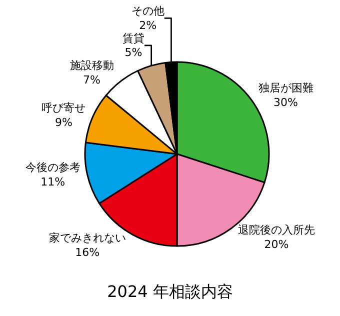  Describe the element at coordinates (52, 167) in the screenshot. I see `slice-label: 今後の参考` at that location.